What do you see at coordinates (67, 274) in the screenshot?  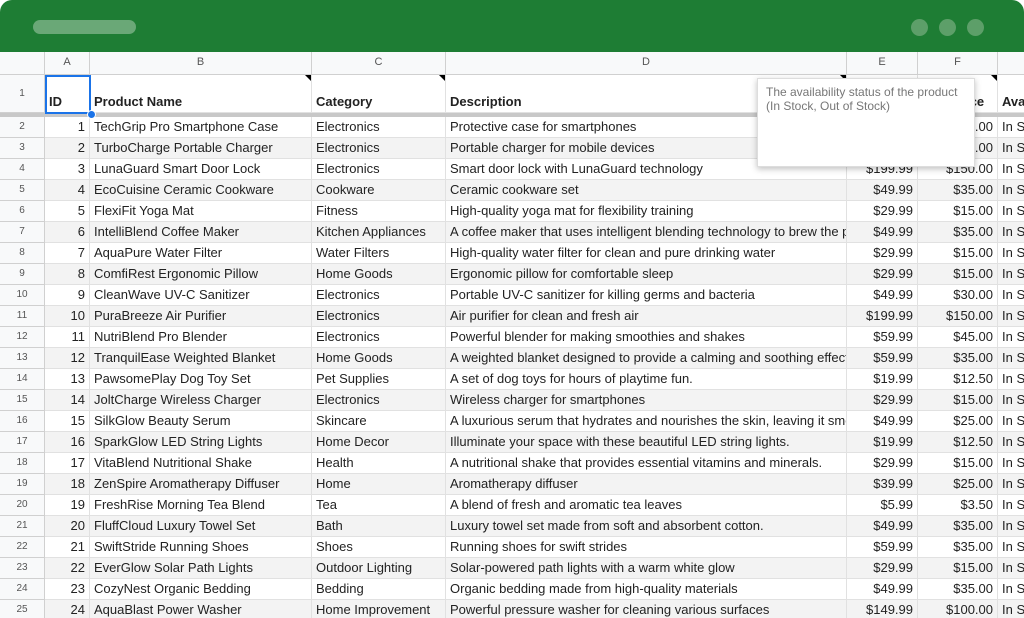 I see `cell: 8` at bounding box center [67, 274].